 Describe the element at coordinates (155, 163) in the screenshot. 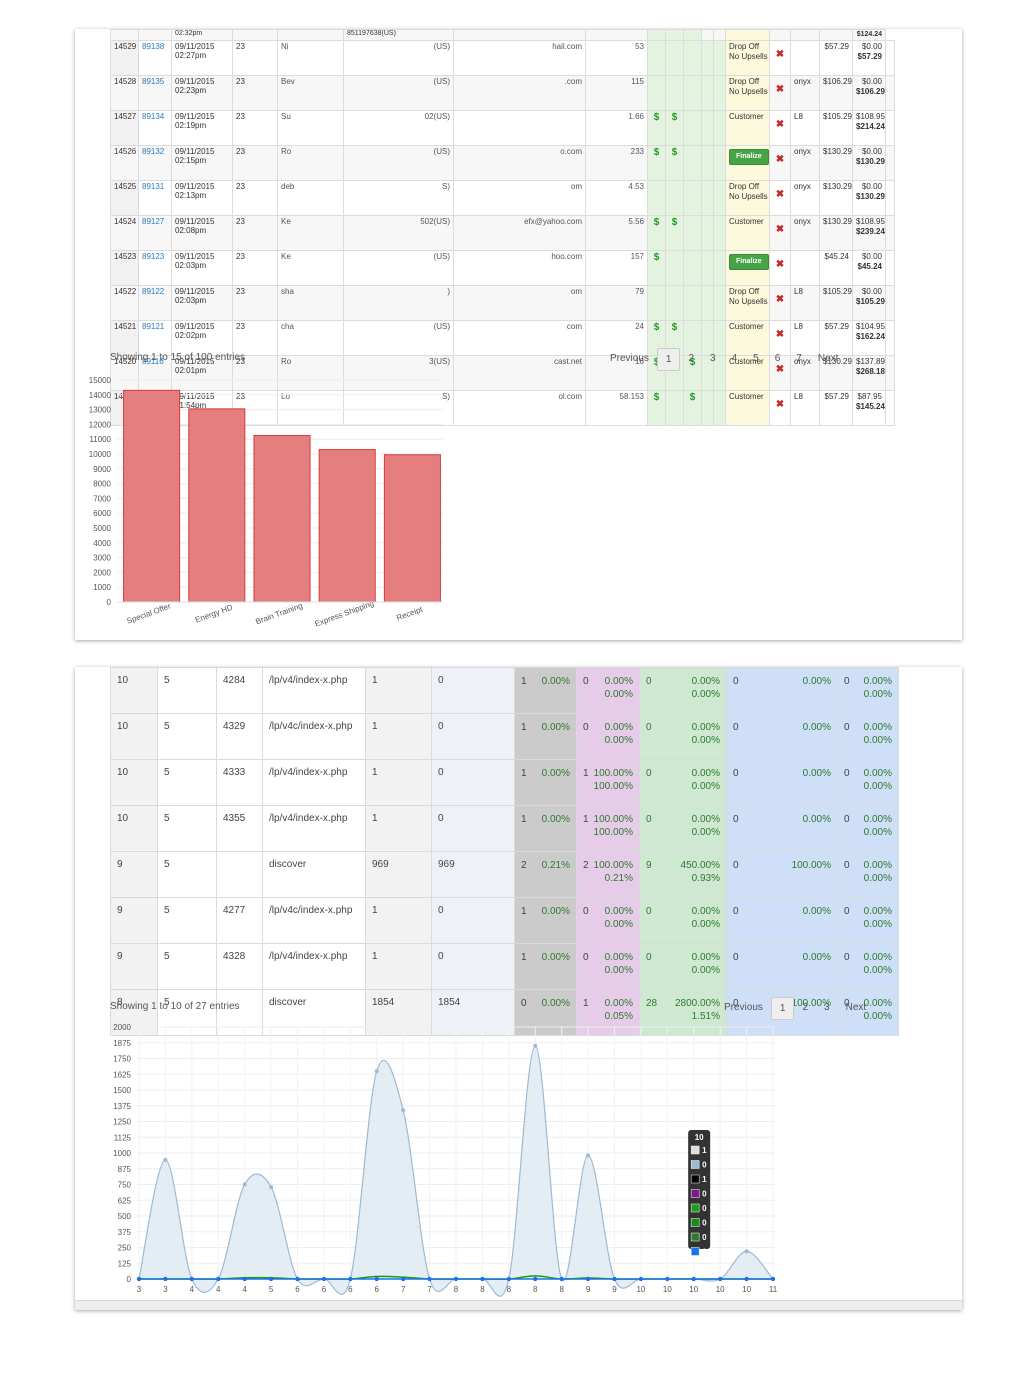

I see `order-link: 89132` at that location.